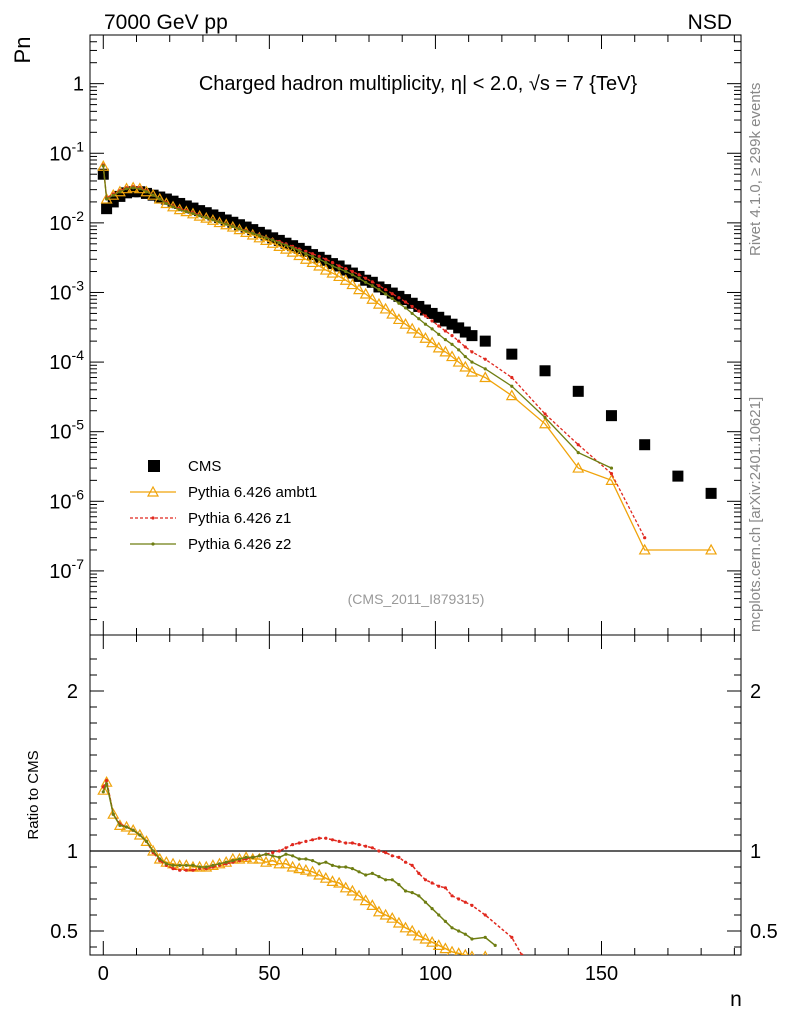 The height and width of the screenshot is (1024, 786). What do you see at coordinates (252, 492) in the screenshot?
I see `legend-pythia-6-426-ambt1-label: Pythia 6.426 ambt1` at bounding box center [252, 492].